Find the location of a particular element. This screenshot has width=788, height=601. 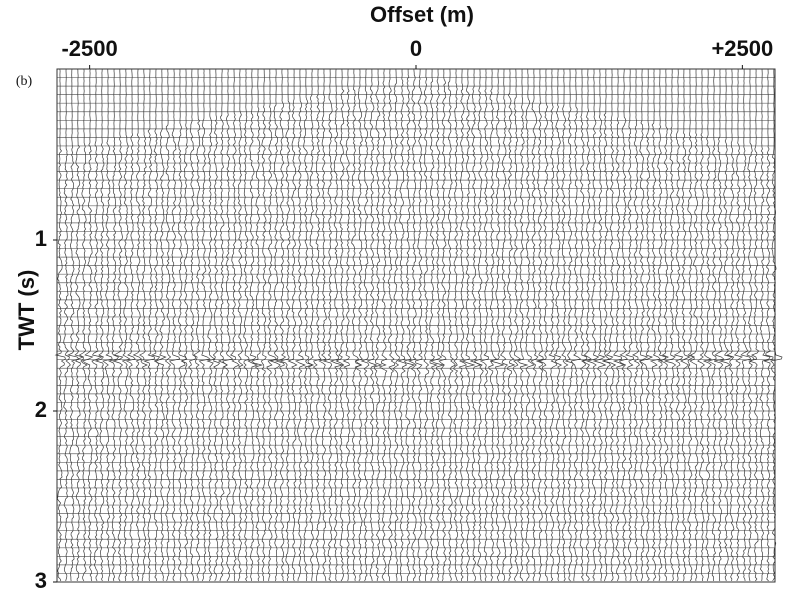

y-axis-label: TWT (s) is located at coordinates (26, 310).